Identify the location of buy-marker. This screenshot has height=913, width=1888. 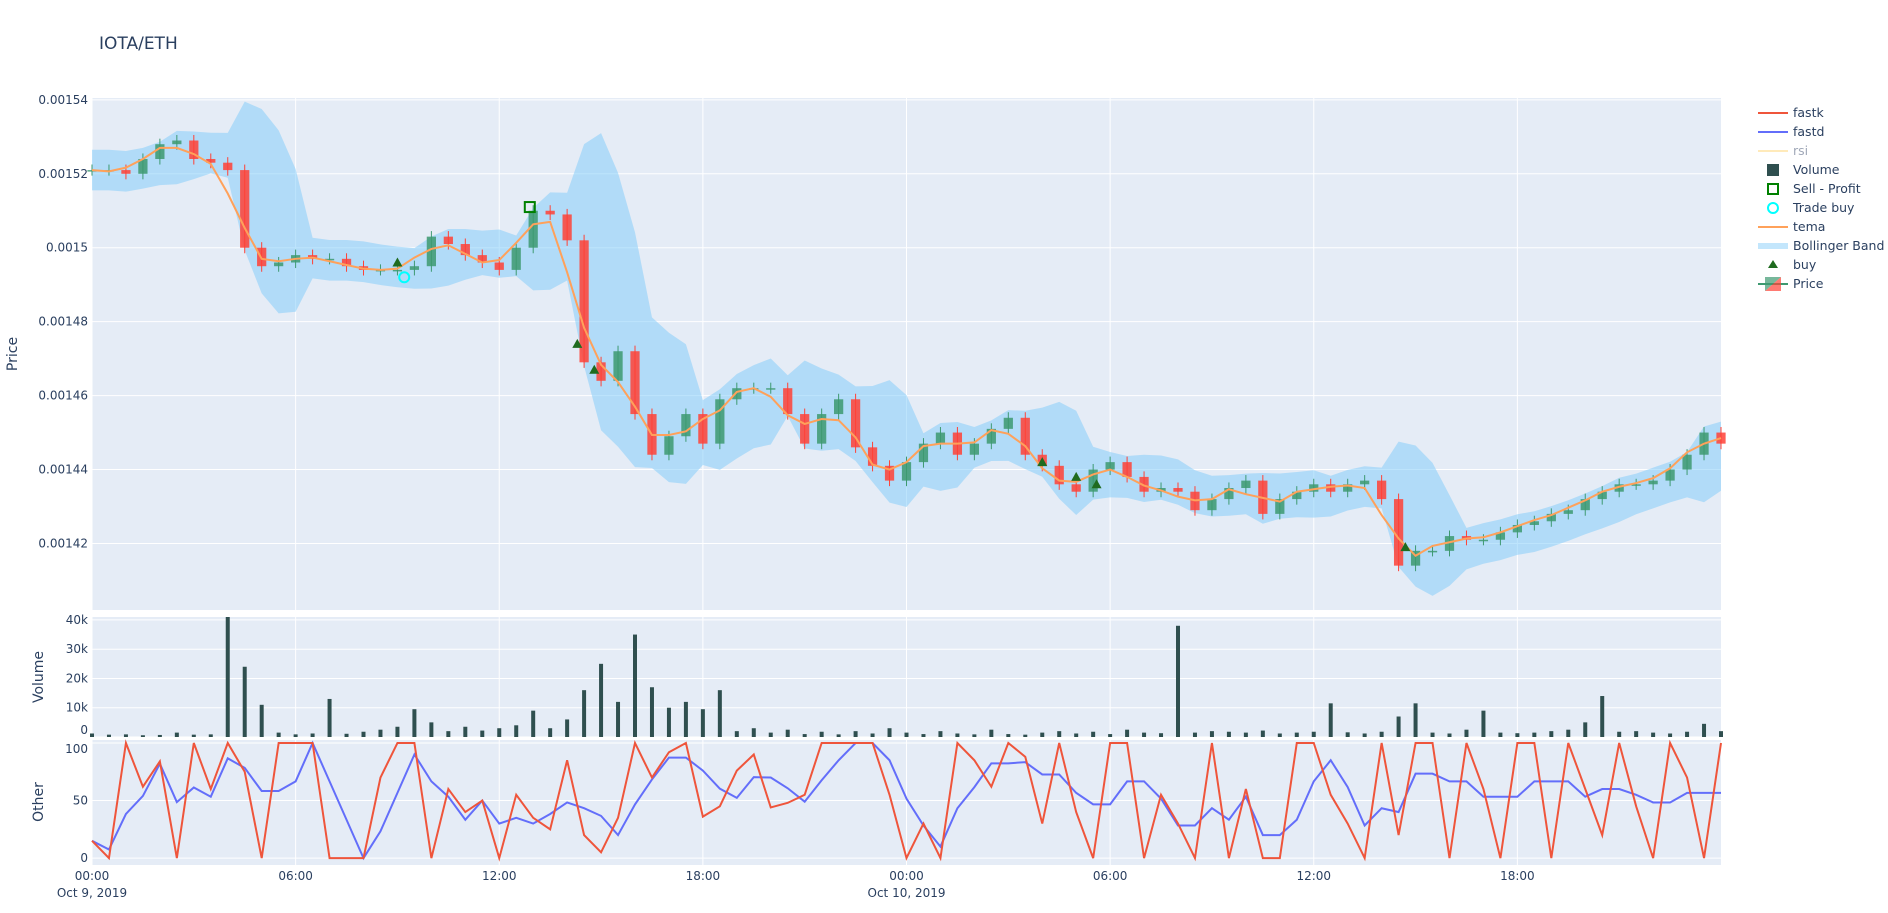
(577, 343).